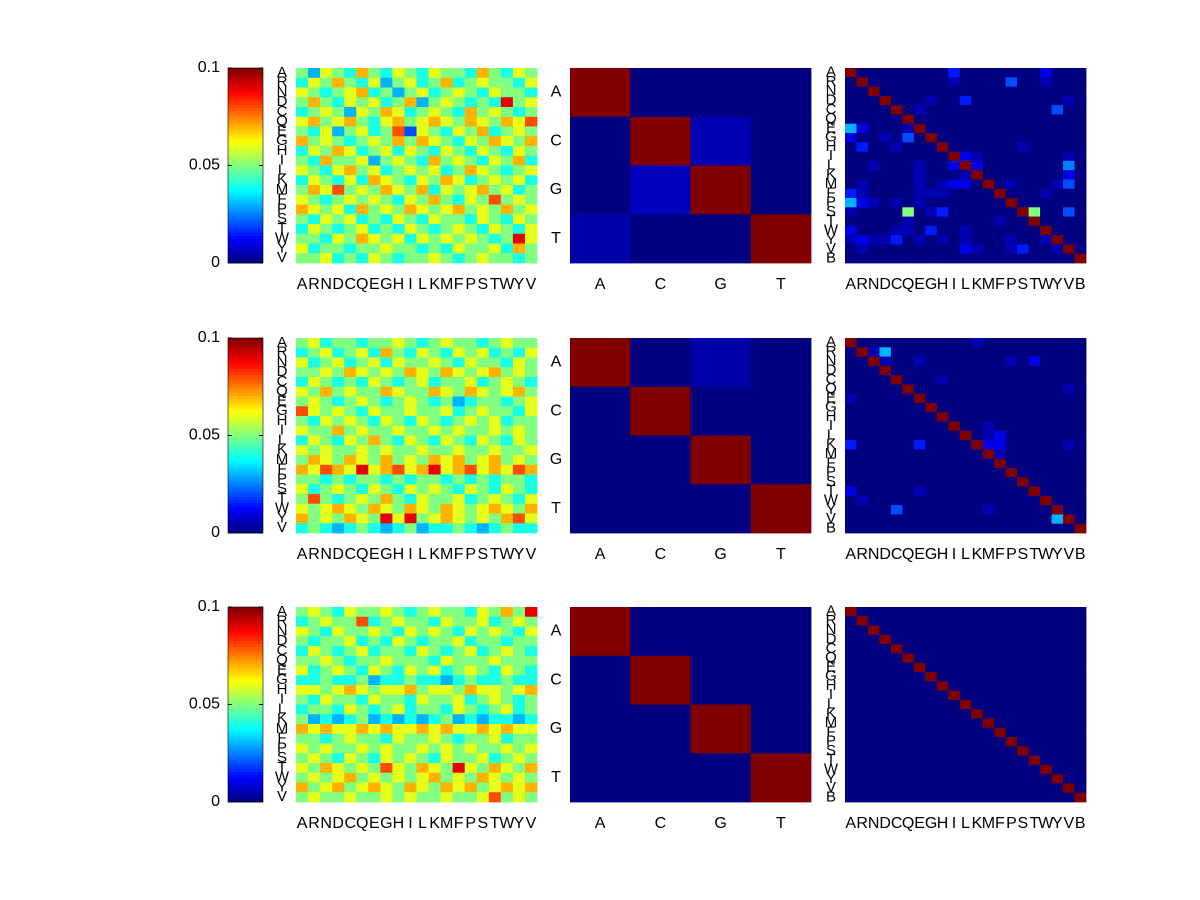 Image resolution: width=1200 pixels, height=900 pixels. I want to click on y-tick-label: D, so click(831, 369).